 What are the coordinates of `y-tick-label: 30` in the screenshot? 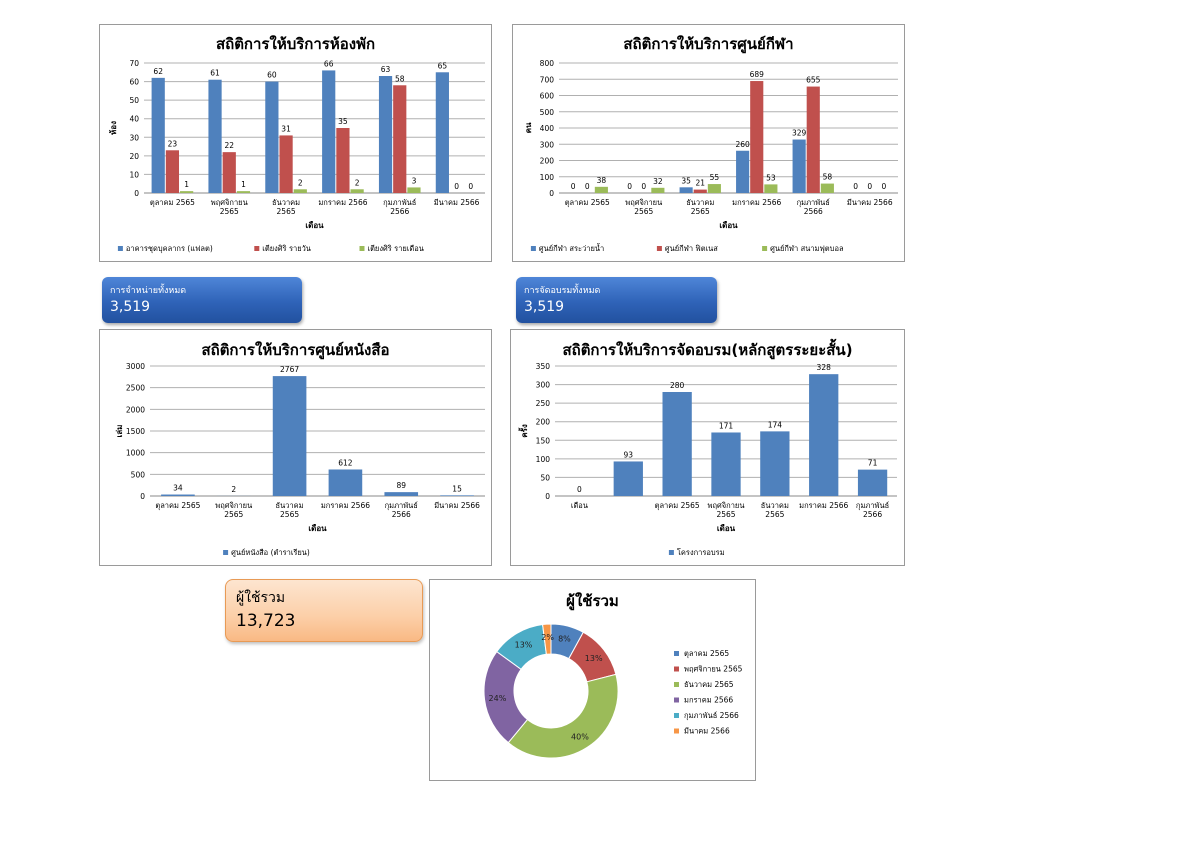 It's located at (134, 137).